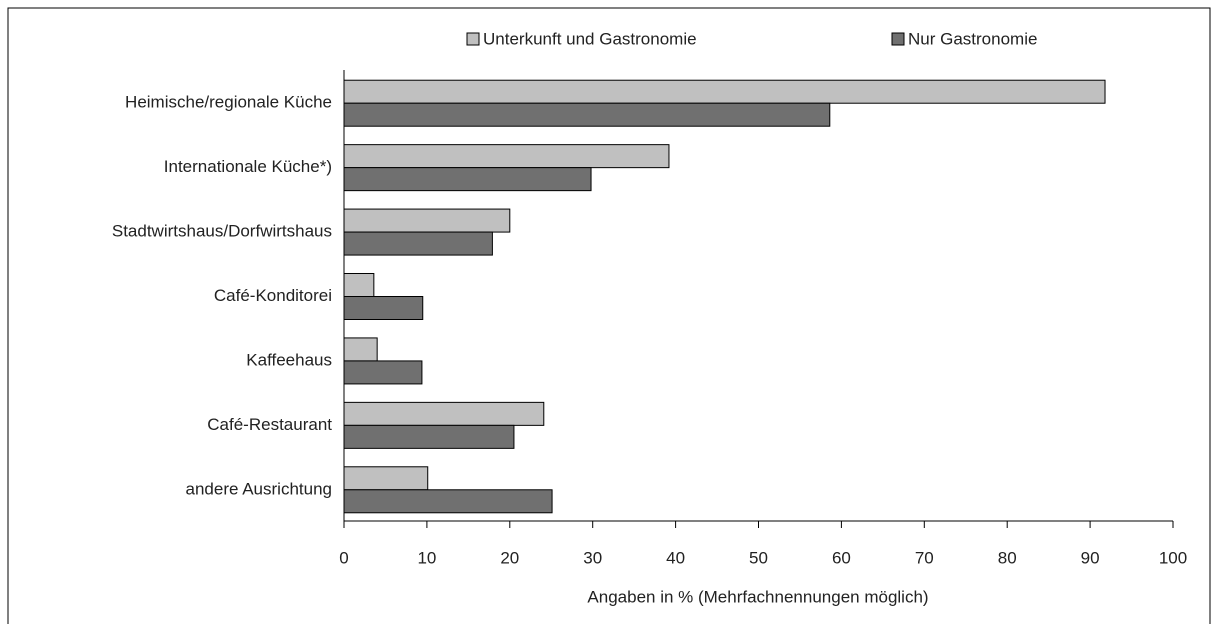  What do you see at coordinates (1173, 557) in the screenshot?
I see `x-tick-label: 100` at bounding box center [1173, 557].